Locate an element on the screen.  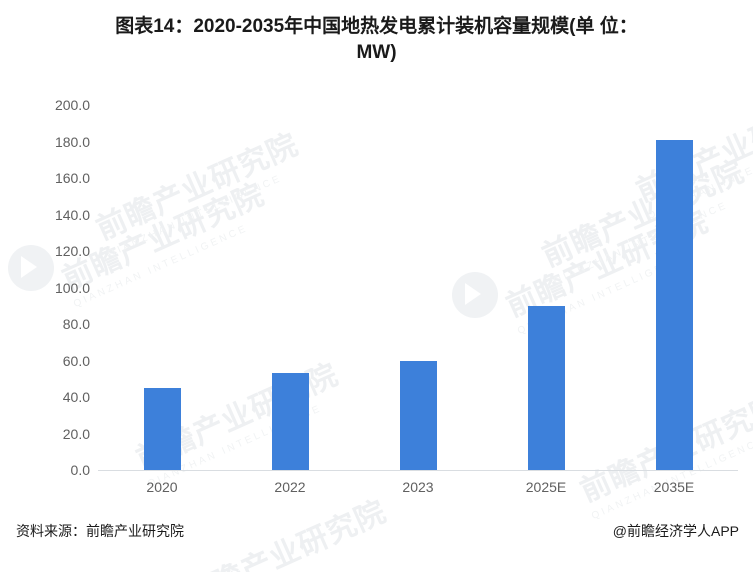
y-axis-tick-label: 200.0 is located at coordinates (72, 105).